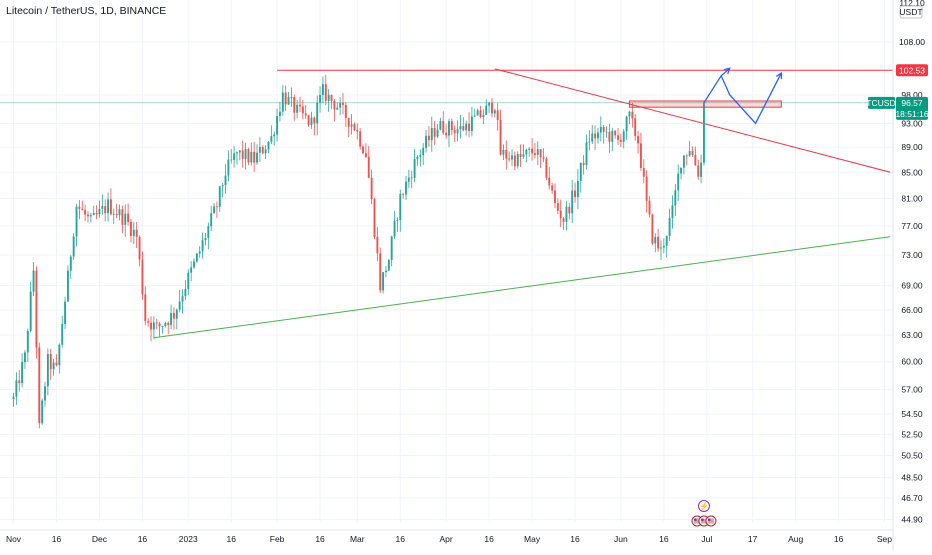 The height and width of the screenshot is (555, 932). I want to click on time-tick-label: Jun, so click(621, 539).